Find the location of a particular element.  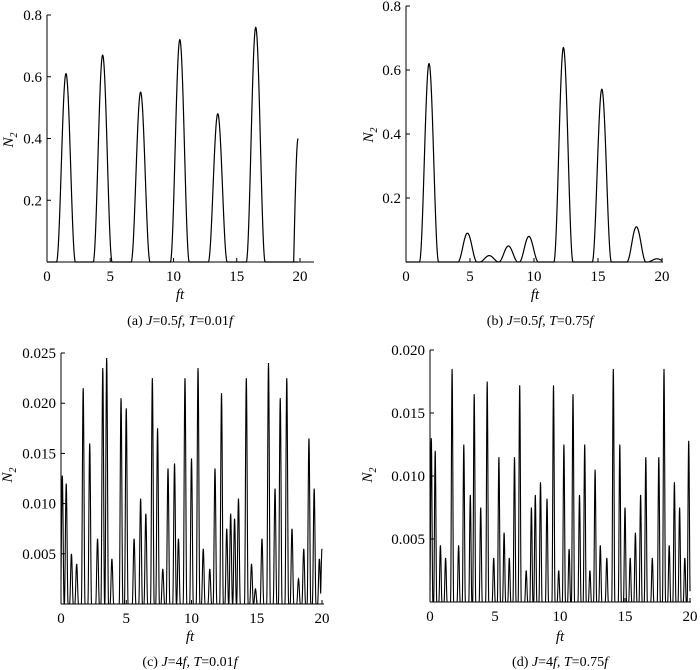

panel-a-series-line is located at coordinates (173, 144).